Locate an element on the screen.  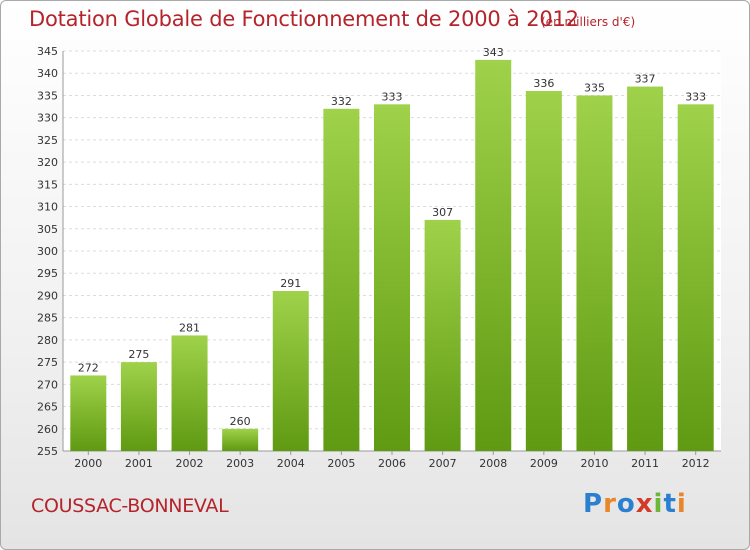
data-label: 332 is located at coordinates (341, 101).